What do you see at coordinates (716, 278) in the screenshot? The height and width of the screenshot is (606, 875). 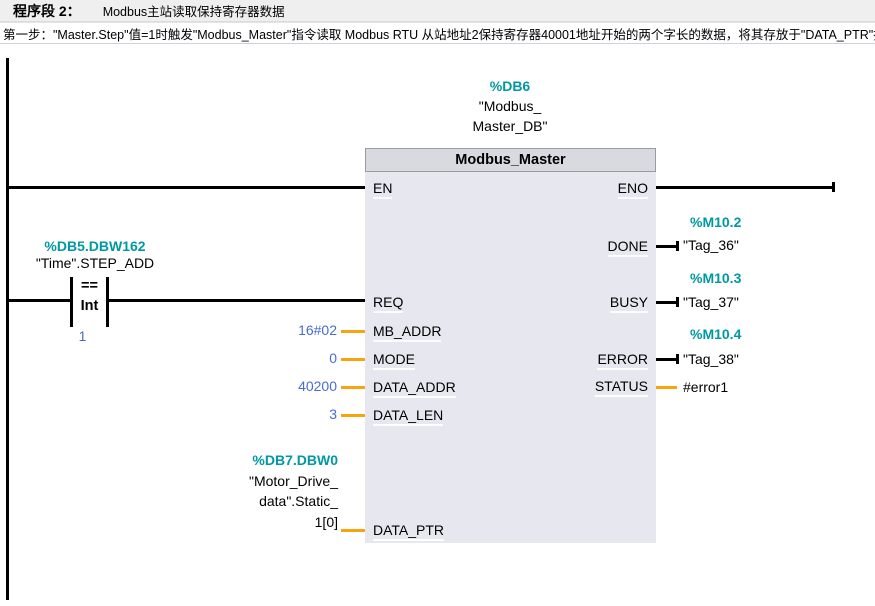 I see `busy-address: %M10.3` at bounding box center [716, 278].